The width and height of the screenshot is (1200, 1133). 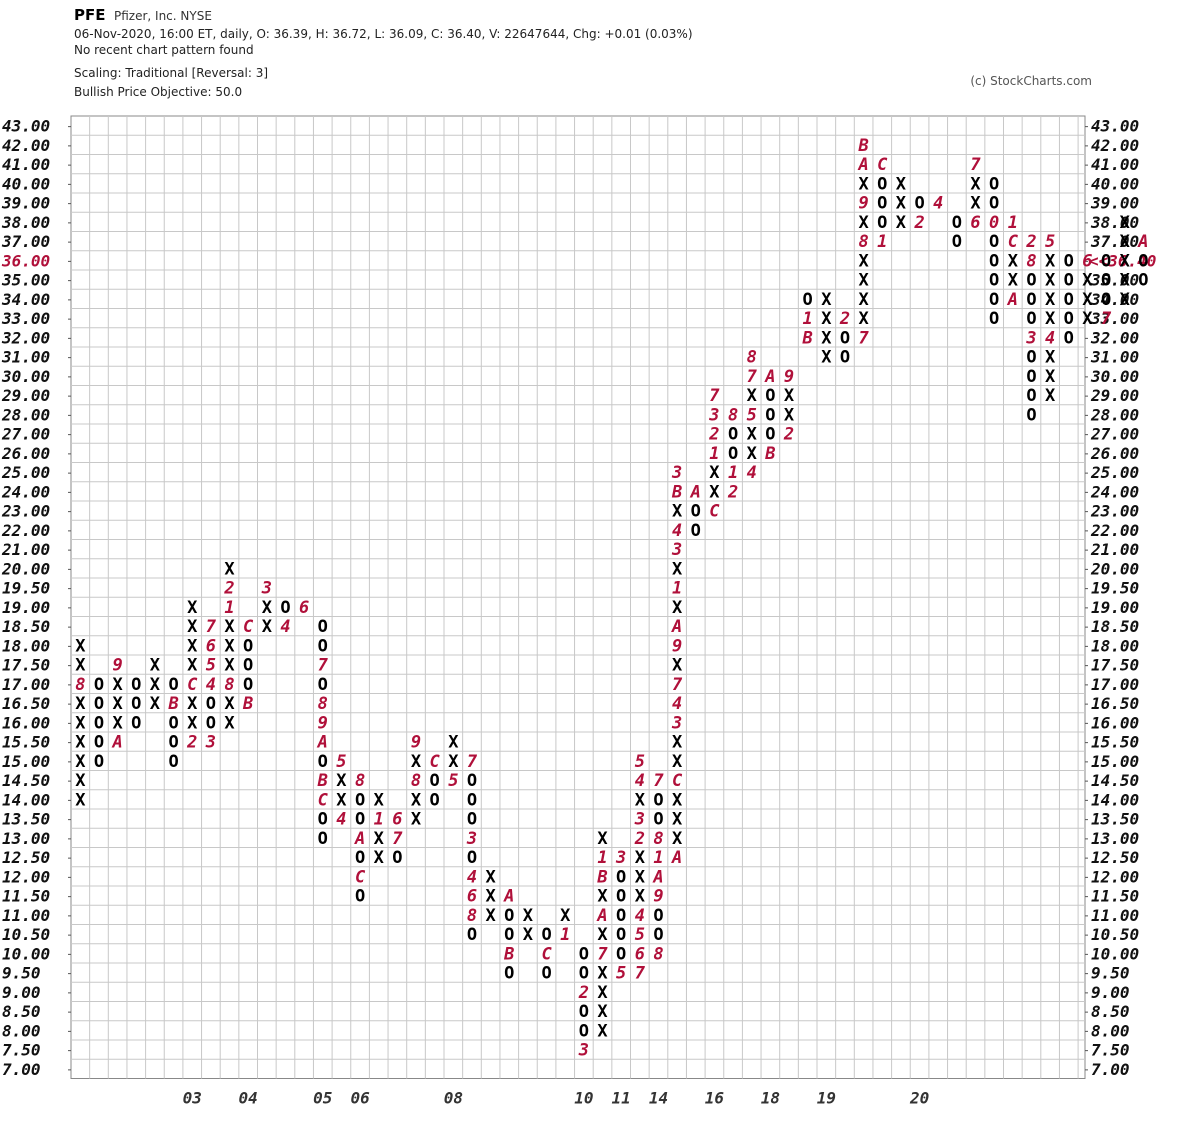 I want to click on y-tick-label-left: 37.00, so click(x=25, y=241).